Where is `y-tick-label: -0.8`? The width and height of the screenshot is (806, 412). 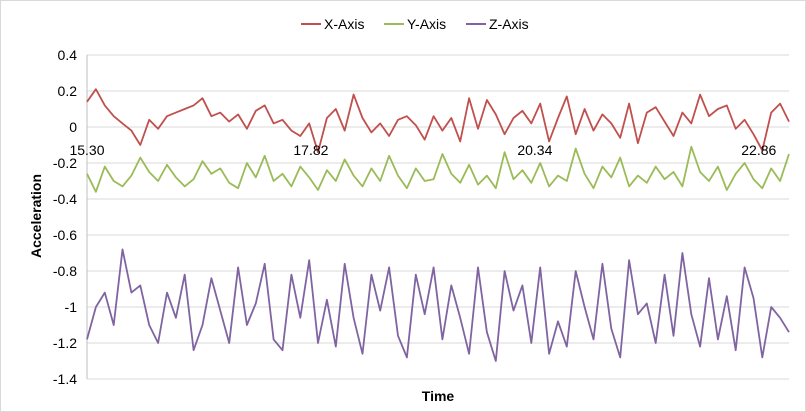
y-tick-label: -0.8 is located at coordinates (65, 271).